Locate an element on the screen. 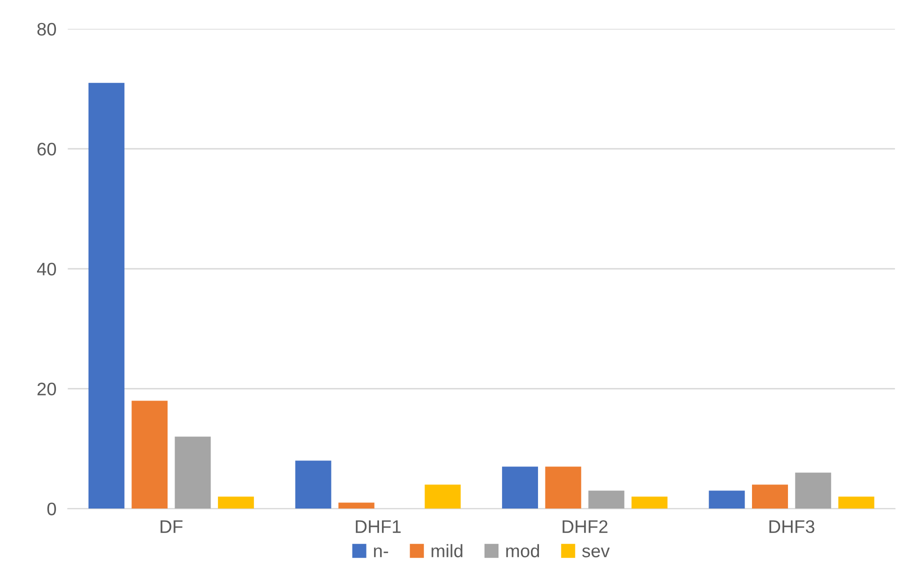  legend-label: sev is located at coordinates (596, 552).